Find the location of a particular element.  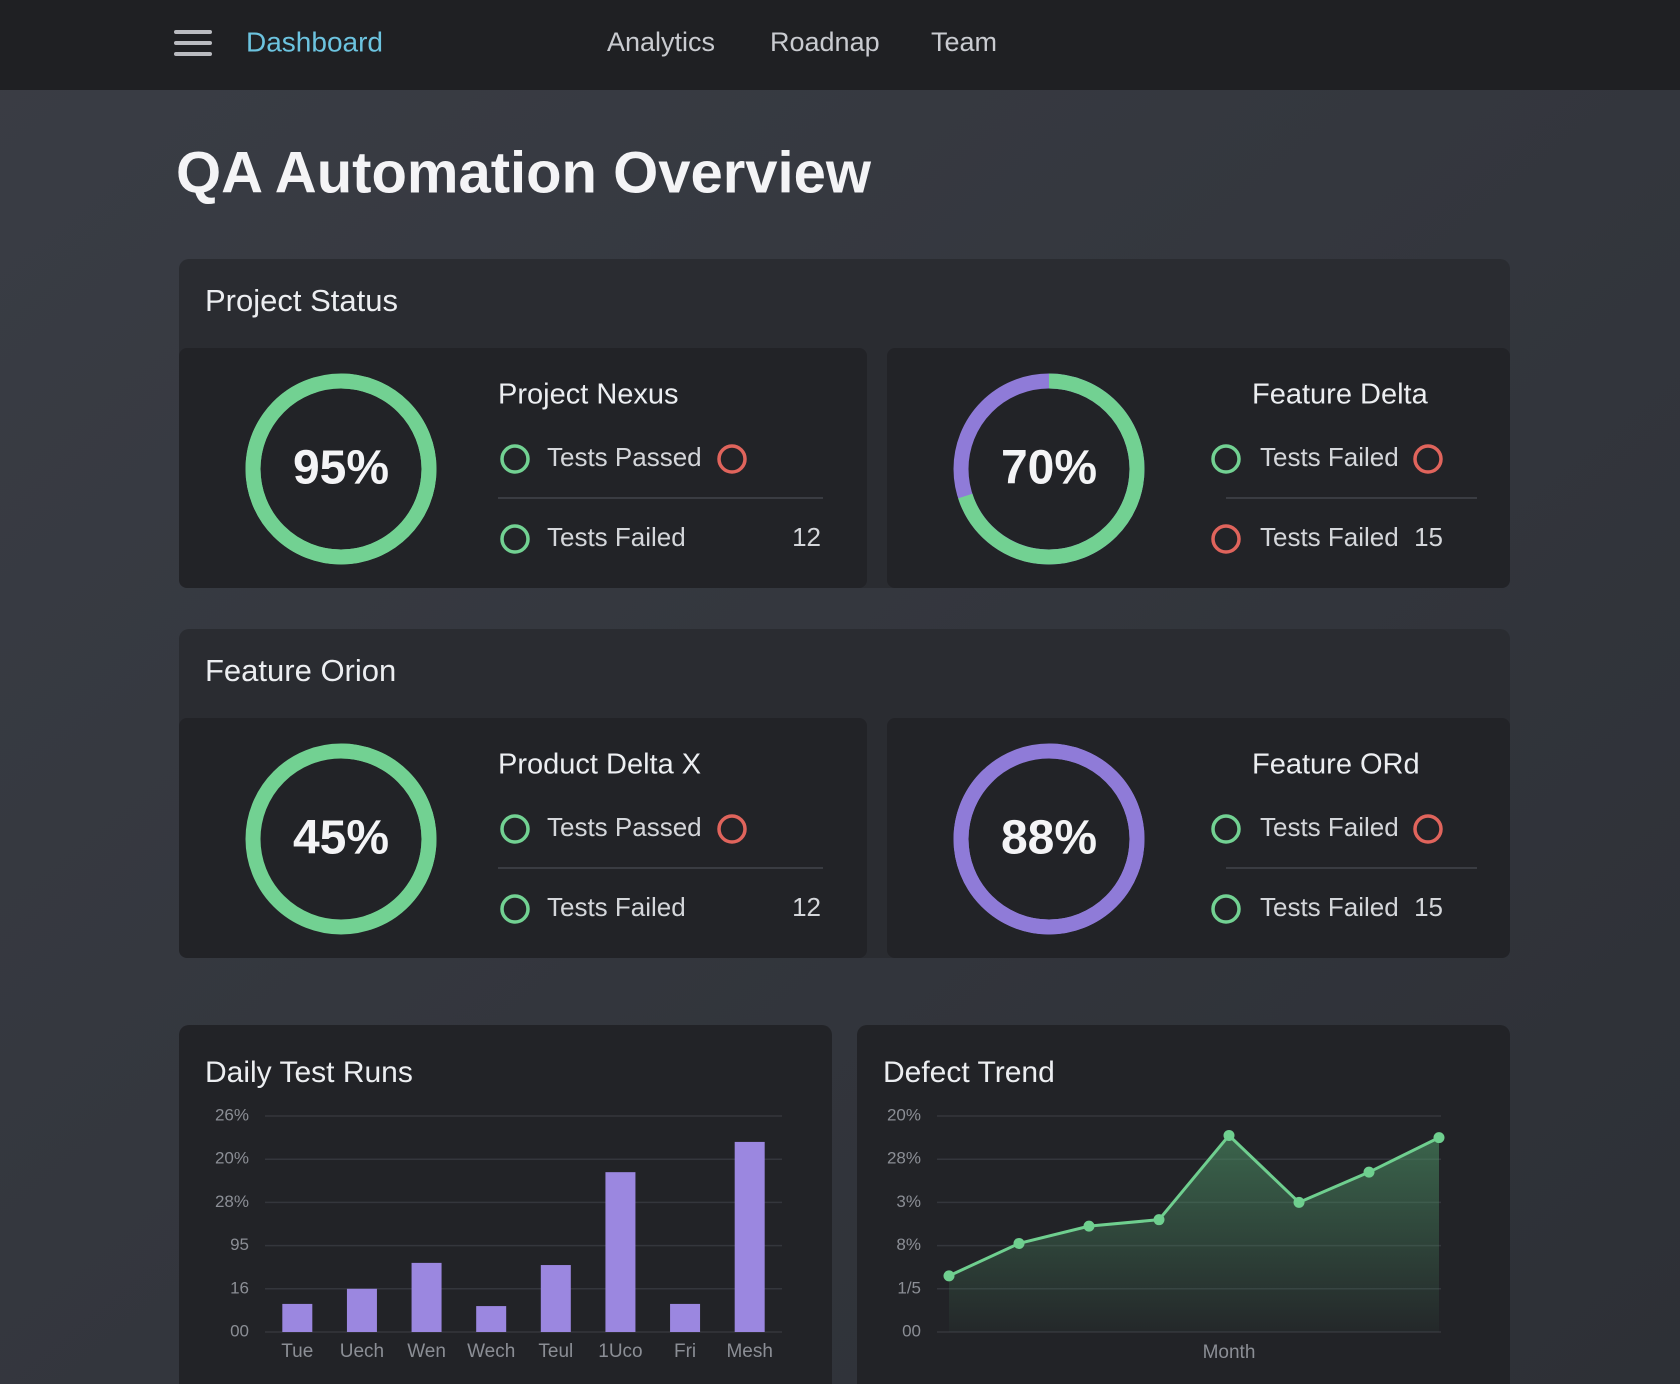

page-title: QA Automation Overview is located at coordinates (524, 172).